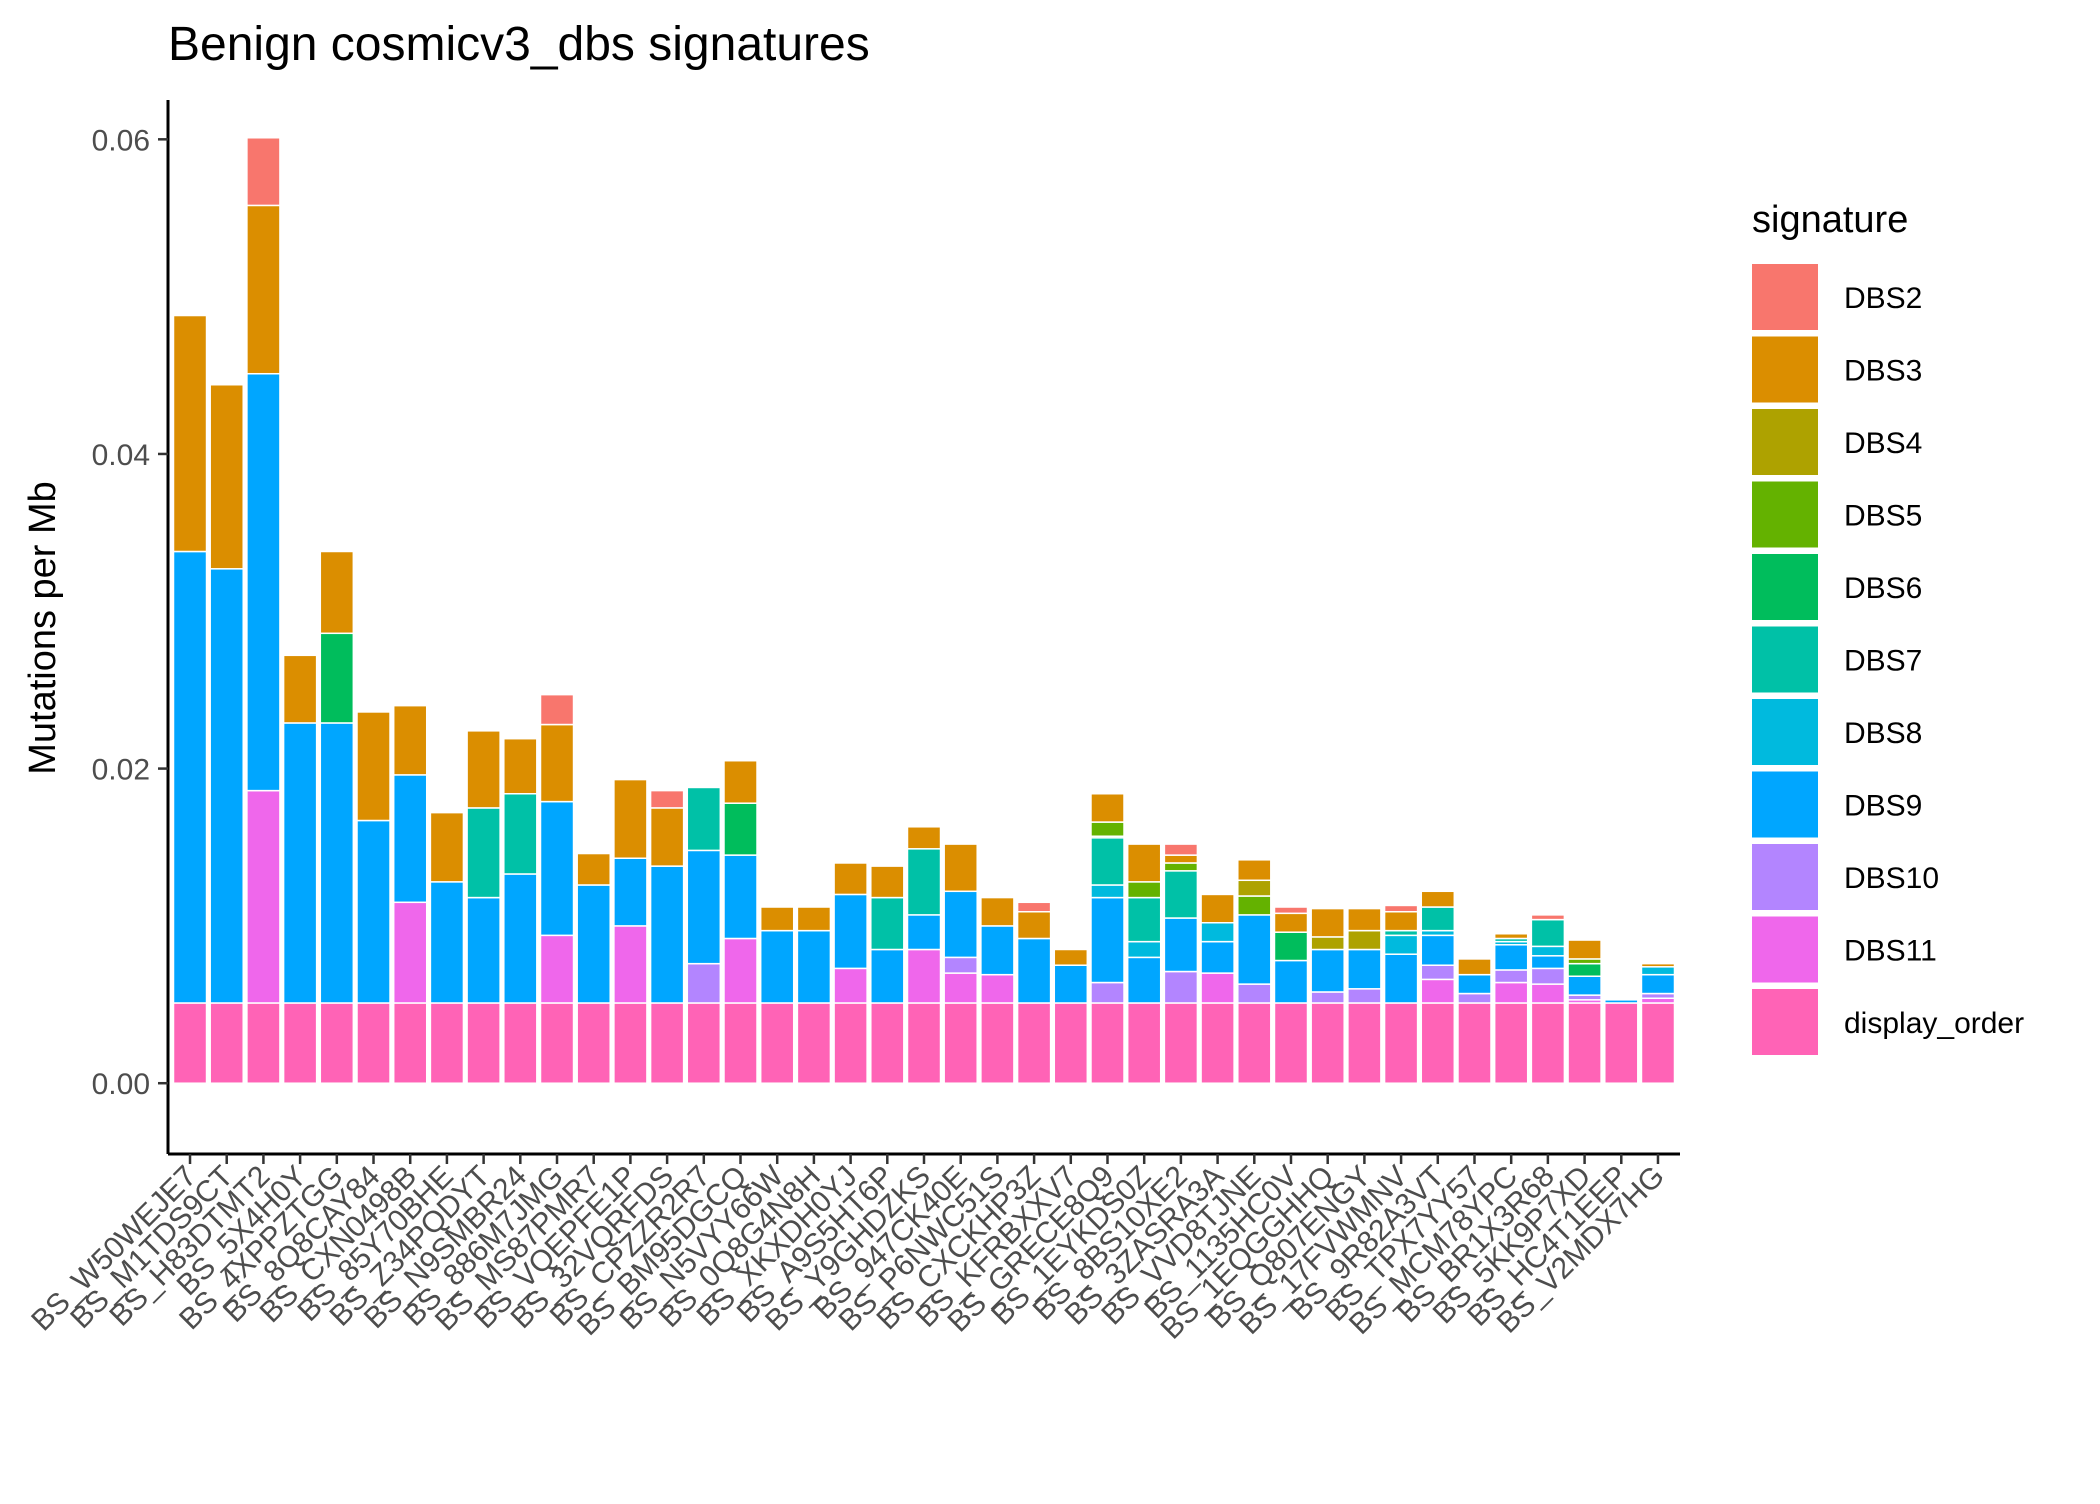  I want to click on legend-label: DBS11, so click(1890, 951).